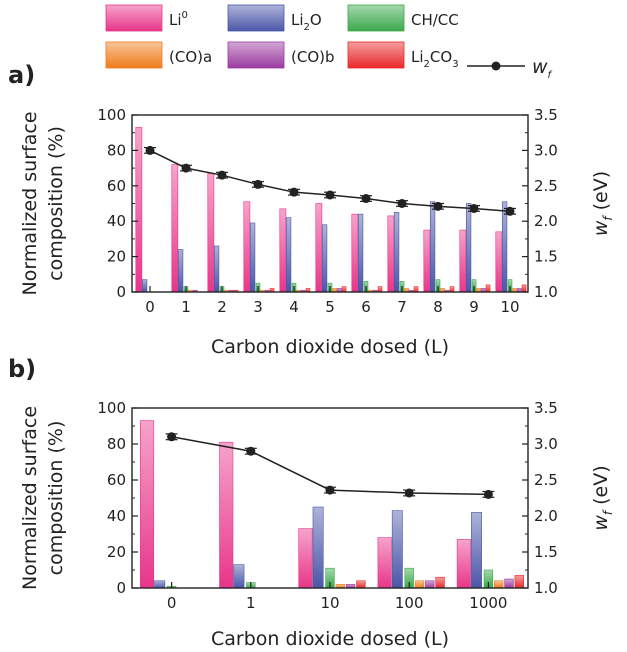 Image resolution: width=627 pixels, height=652 pixels. I want to click on legend-wf-label: wf​, so click(542, 68).